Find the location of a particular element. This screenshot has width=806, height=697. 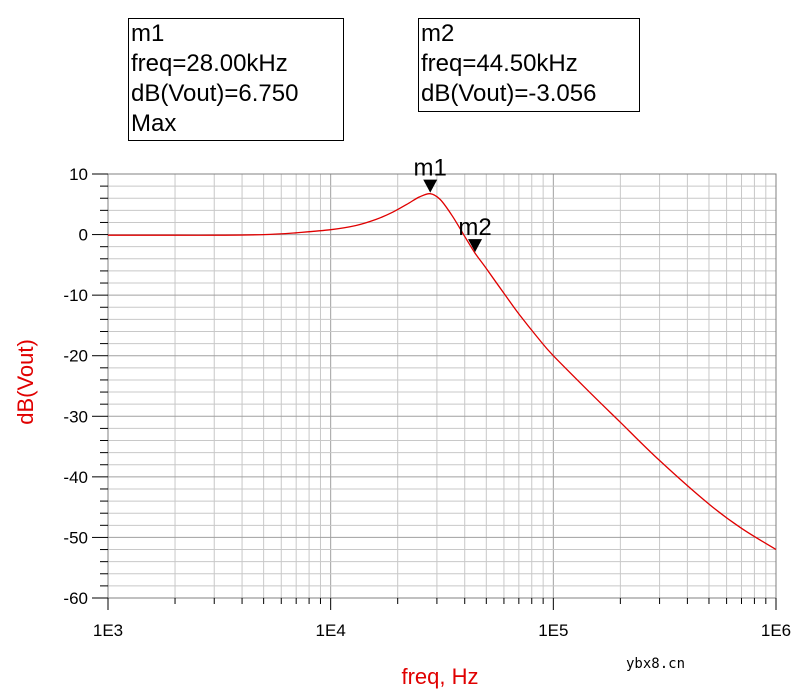

marker-m2-readout: m2 freq=44.50kHz dB(Vout)=-3.056 is located at coordinates (529, 65).